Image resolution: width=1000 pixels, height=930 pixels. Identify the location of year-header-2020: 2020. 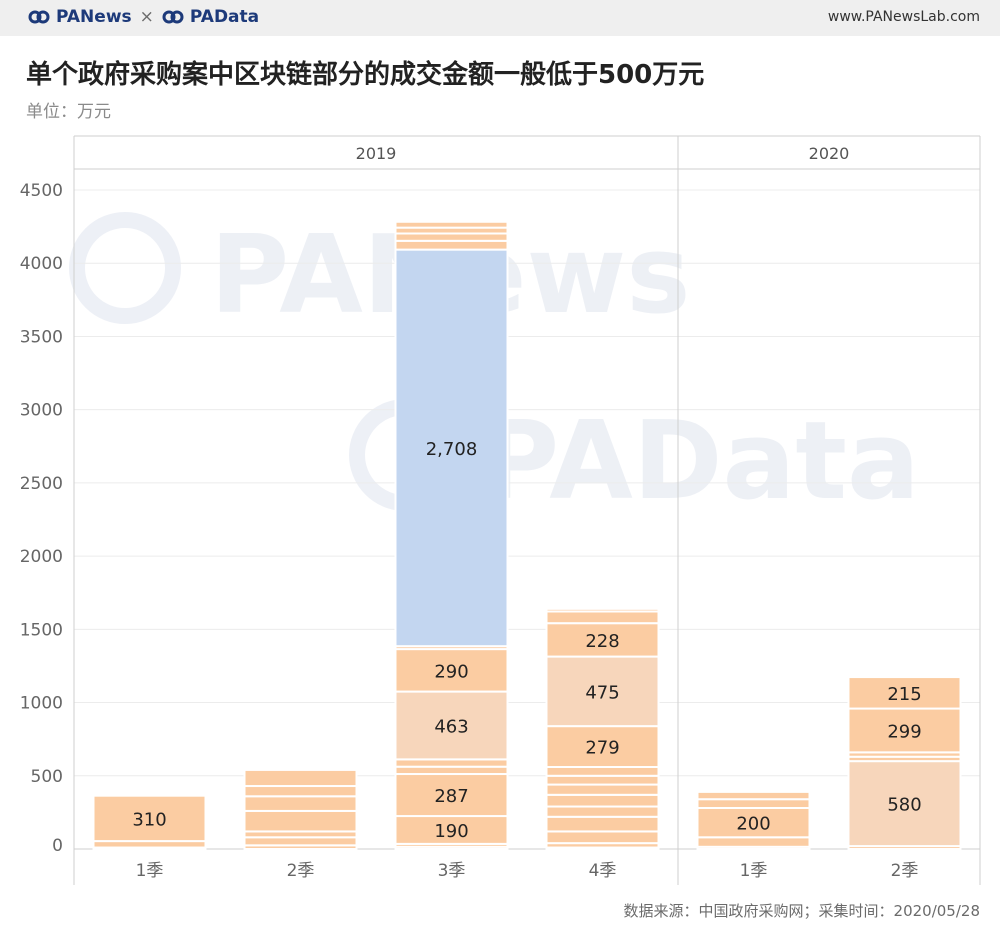
(829, 153).